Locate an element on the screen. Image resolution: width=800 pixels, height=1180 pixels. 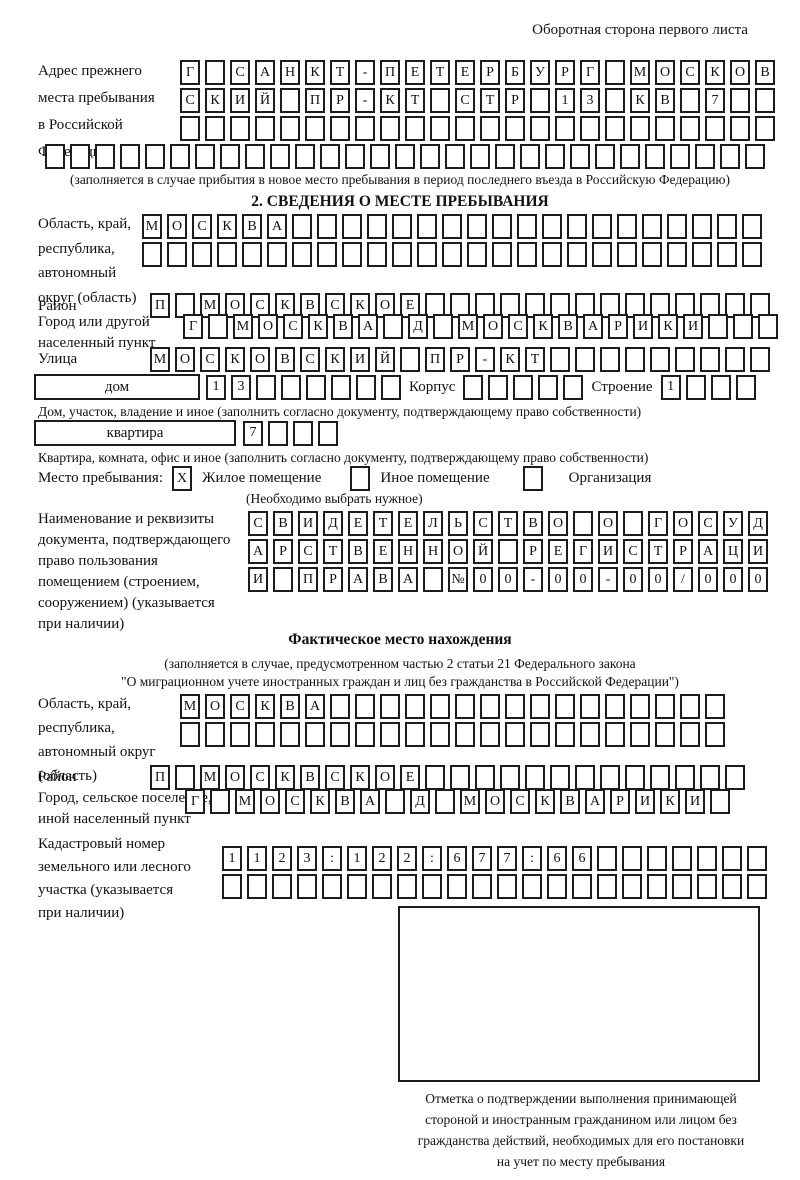
char-cell: / is located at coordinates (683, 579).